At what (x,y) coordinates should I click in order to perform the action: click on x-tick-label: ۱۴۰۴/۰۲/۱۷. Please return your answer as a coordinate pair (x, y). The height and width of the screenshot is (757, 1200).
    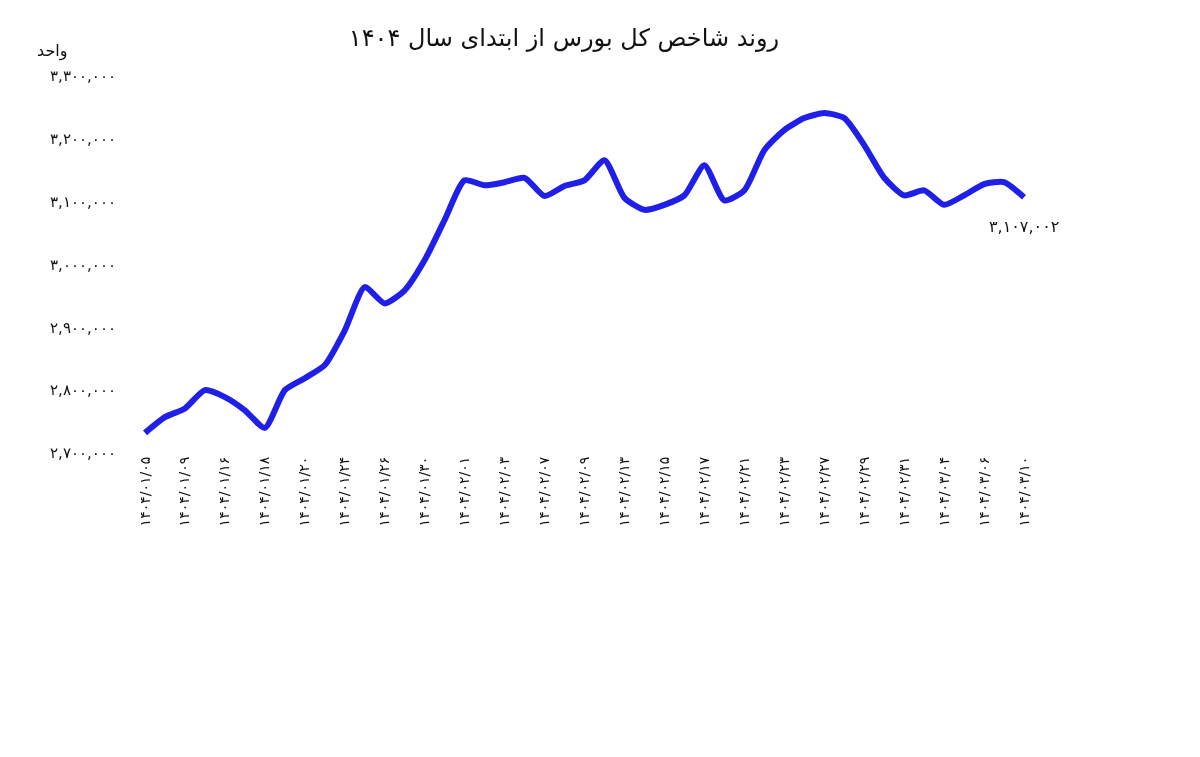
    Looking at the image, I should click on (703, 491).